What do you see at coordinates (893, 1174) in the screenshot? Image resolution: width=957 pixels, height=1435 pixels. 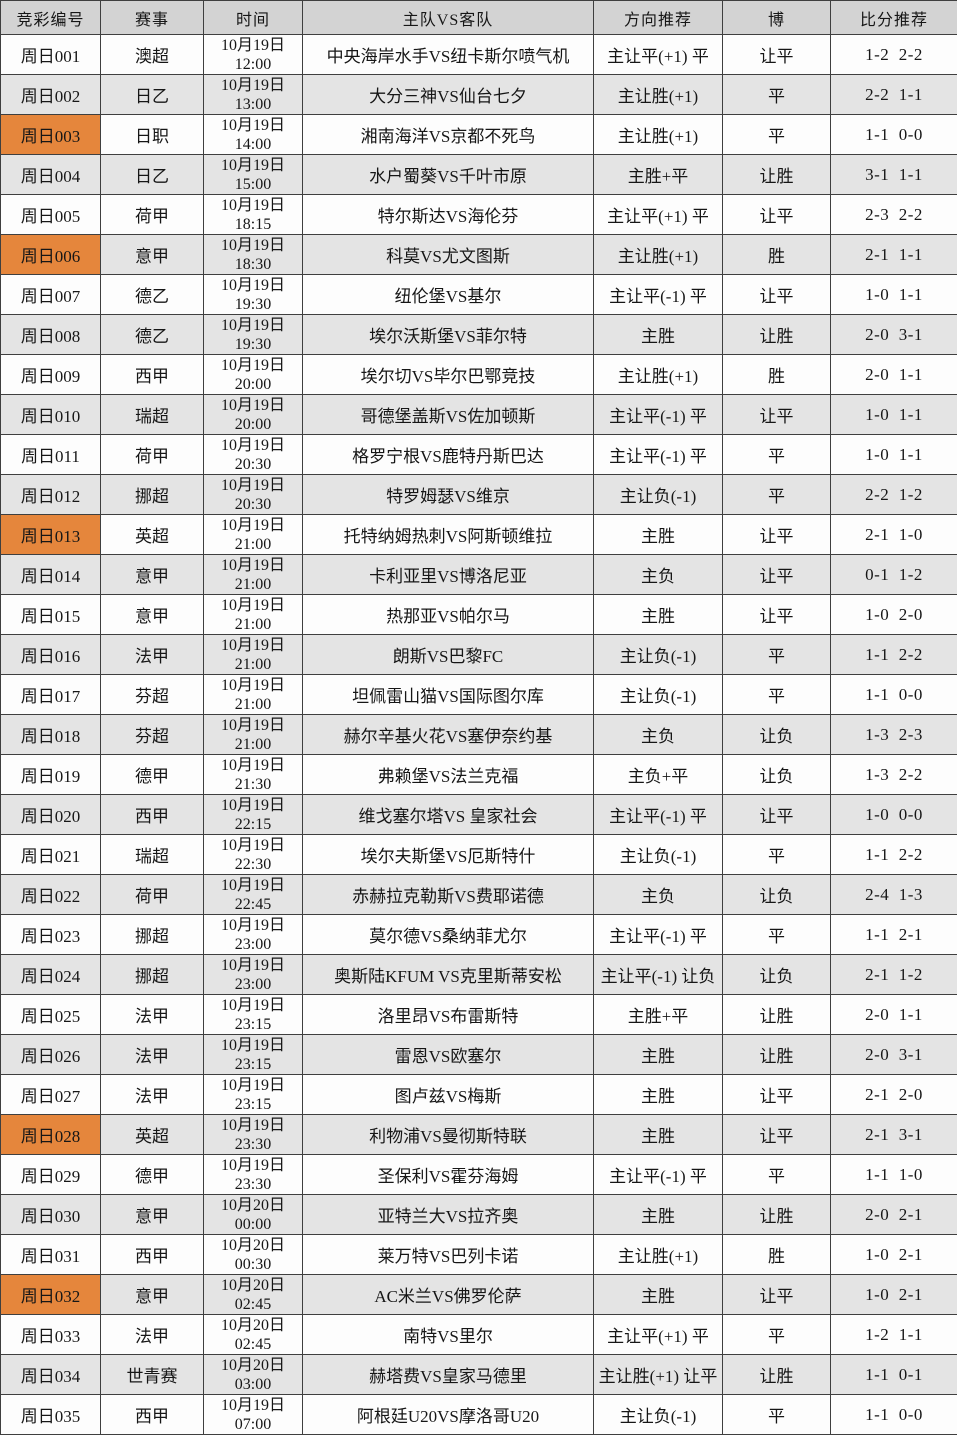 I see `score-recommendation-cell: 1-1 1-0` at bounding box center [893, 1174].